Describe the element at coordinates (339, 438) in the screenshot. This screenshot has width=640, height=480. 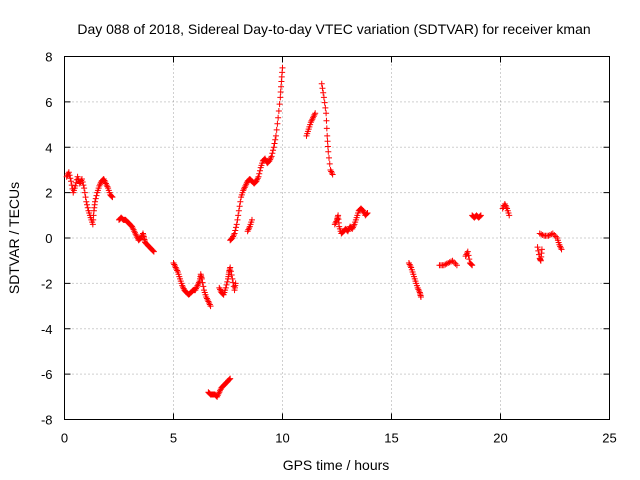
I see `x-tick-labels: 0 5 10 15 20 25` at that location.